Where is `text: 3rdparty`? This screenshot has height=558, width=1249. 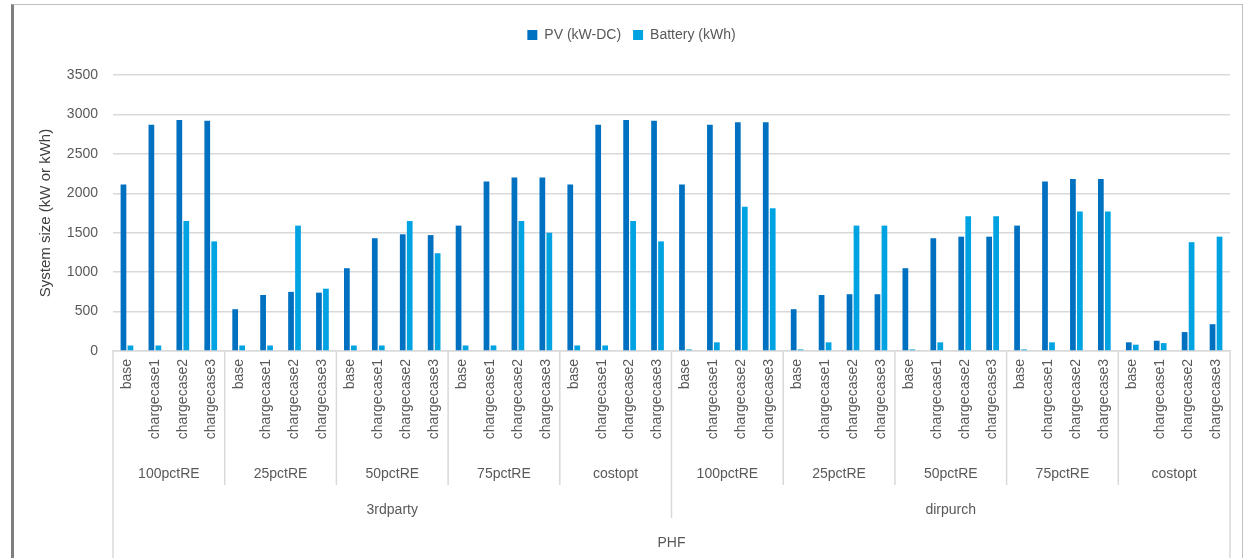
text: 3rdparty is located at coordinates (392, 508).